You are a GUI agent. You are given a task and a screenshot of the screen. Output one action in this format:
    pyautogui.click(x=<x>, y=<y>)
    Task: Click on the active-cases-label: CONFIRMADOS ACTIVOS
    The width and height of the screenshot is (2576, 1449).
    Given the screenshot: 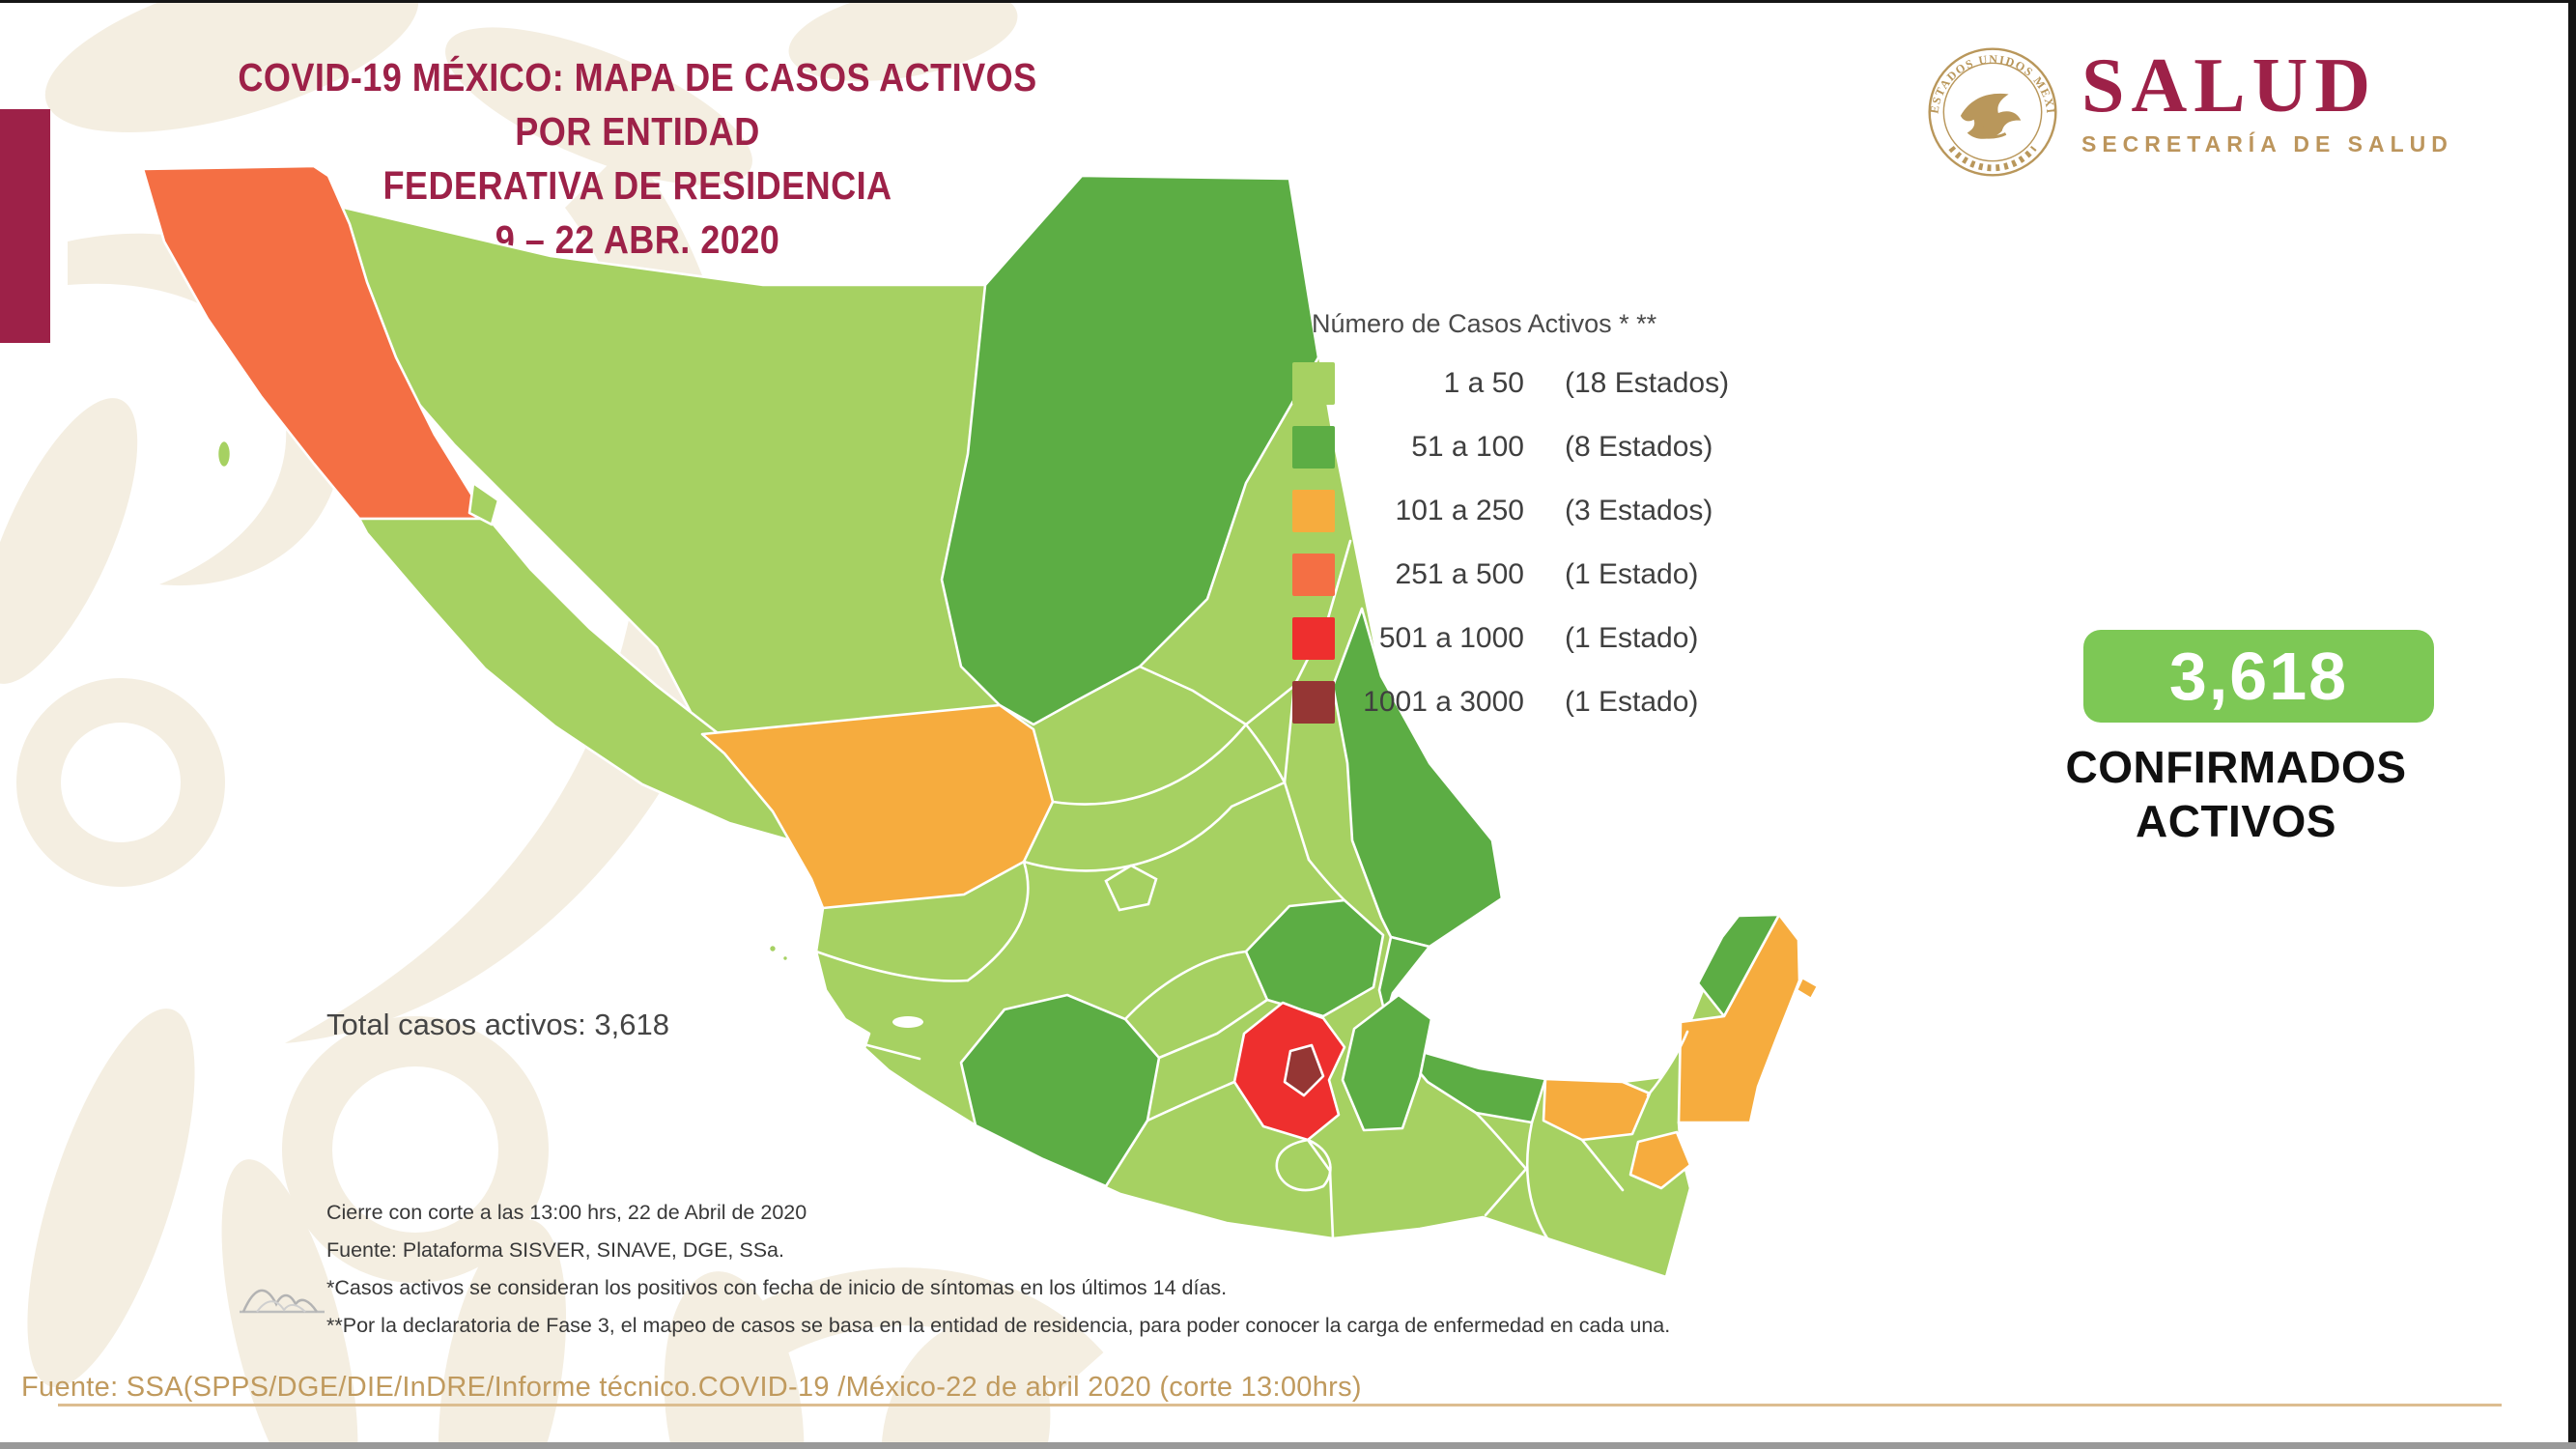 What is the action you would take?
    pyautogui.click(x=2236, y=794)
    